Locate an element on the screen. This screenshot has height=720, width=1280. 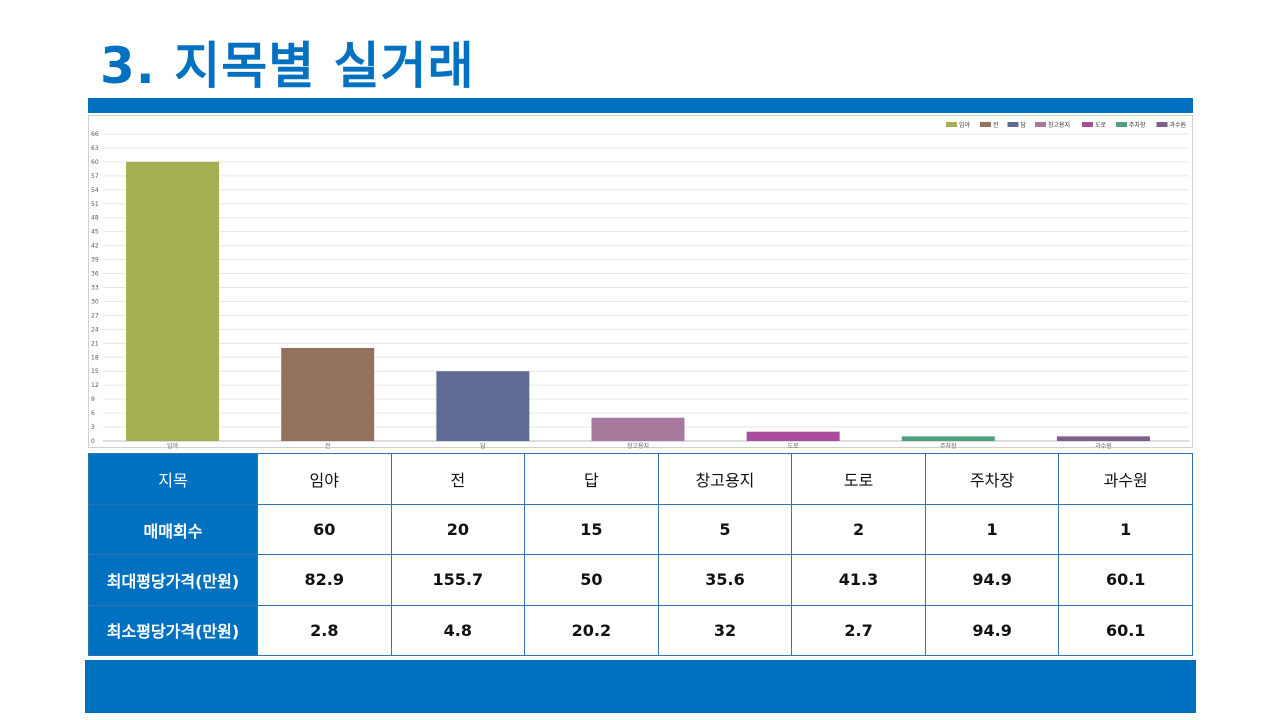
row-header: 최소평당가격(만원) is located at coordinates (173, 630).